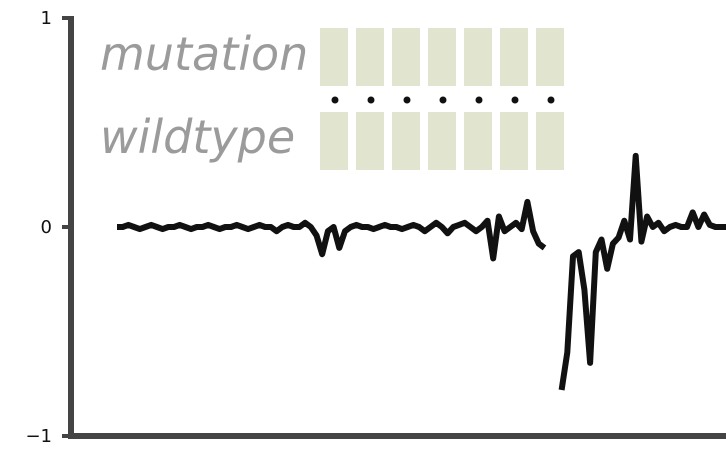 The image size is (726, 450). I want to click on y-tick-label: 0, so click(46, 227).